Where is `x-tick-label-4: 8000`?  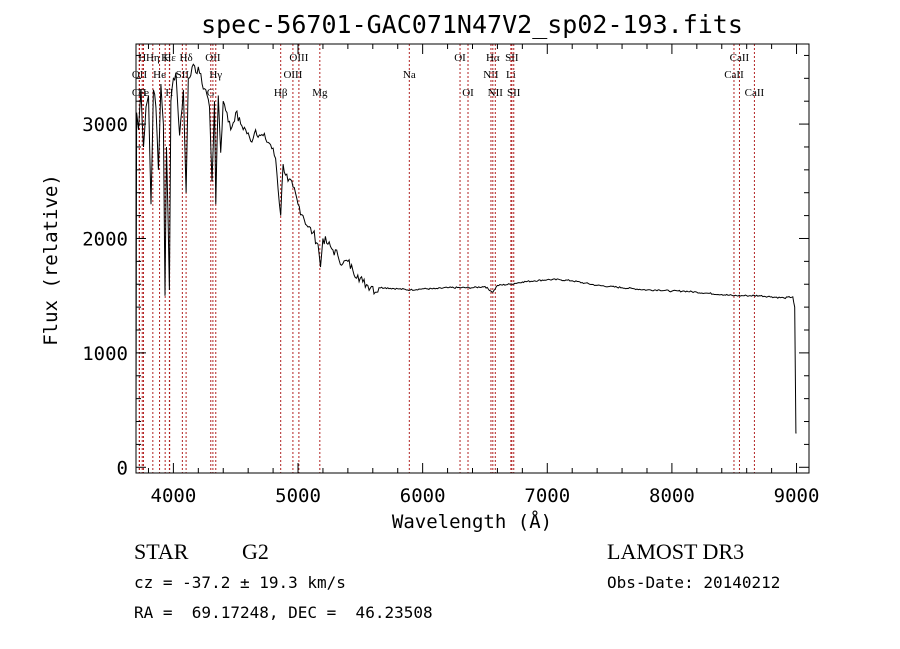
x-tick-label-4: 8000 is located at coordinates (672, 496).